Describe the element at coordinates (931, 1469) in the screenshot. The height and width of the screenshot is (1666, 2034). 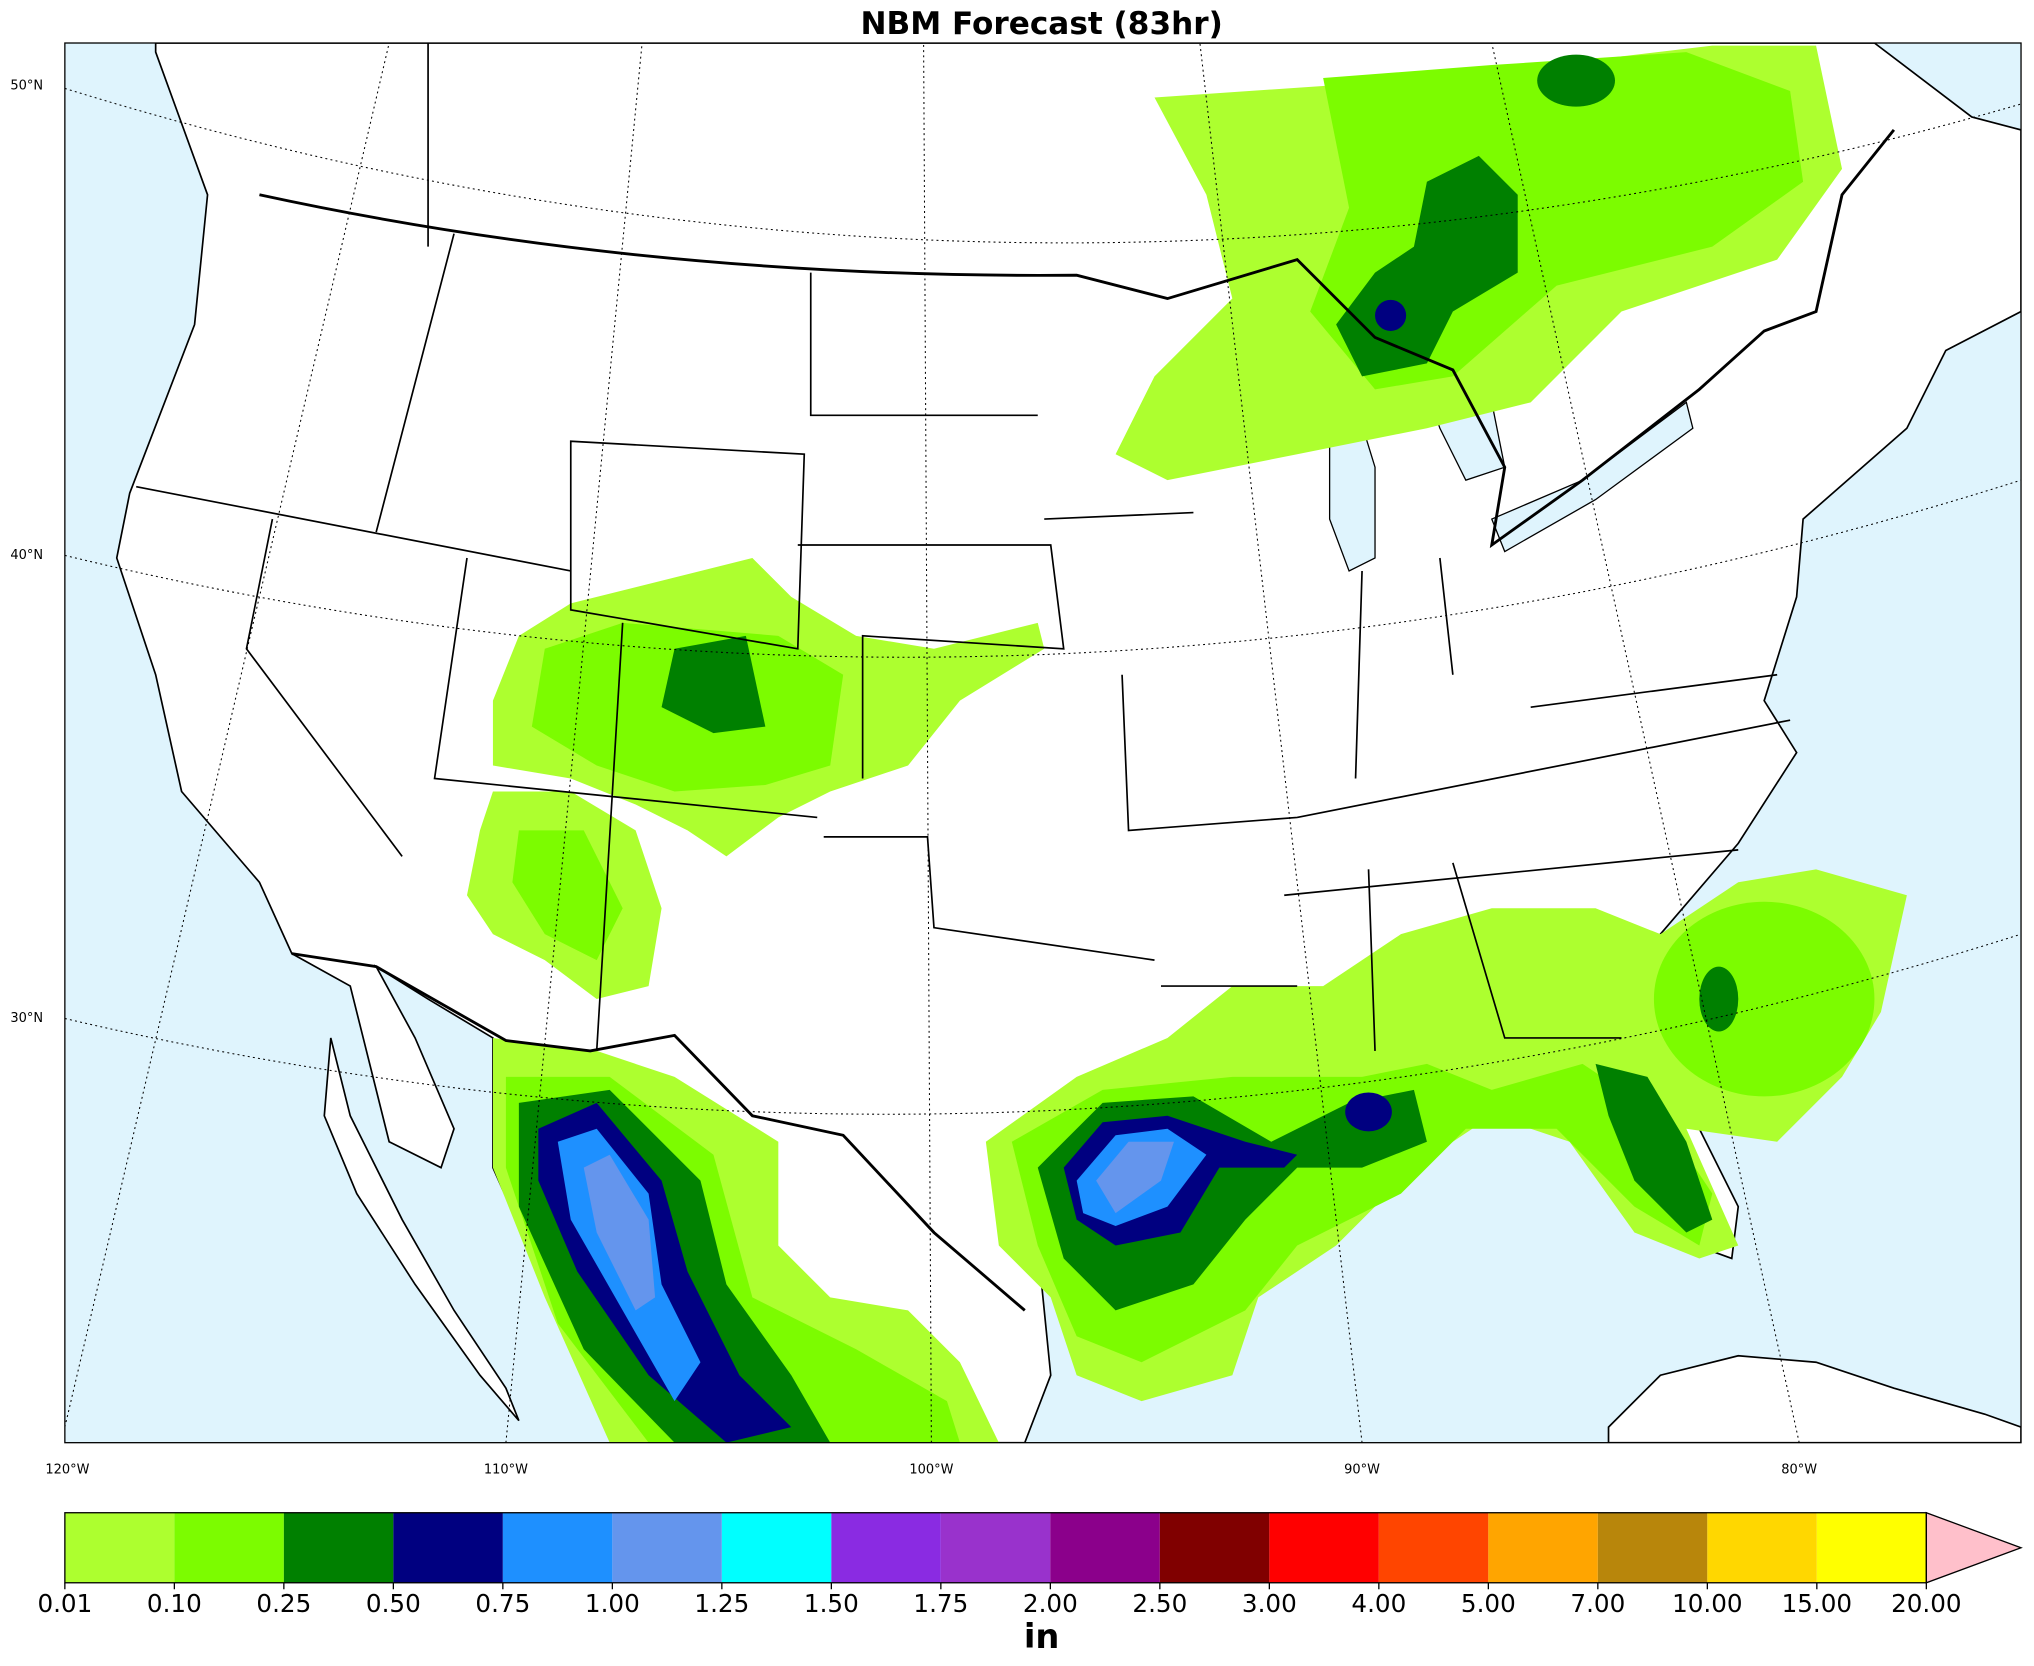
I see `lon-label: 100°W` at that location.